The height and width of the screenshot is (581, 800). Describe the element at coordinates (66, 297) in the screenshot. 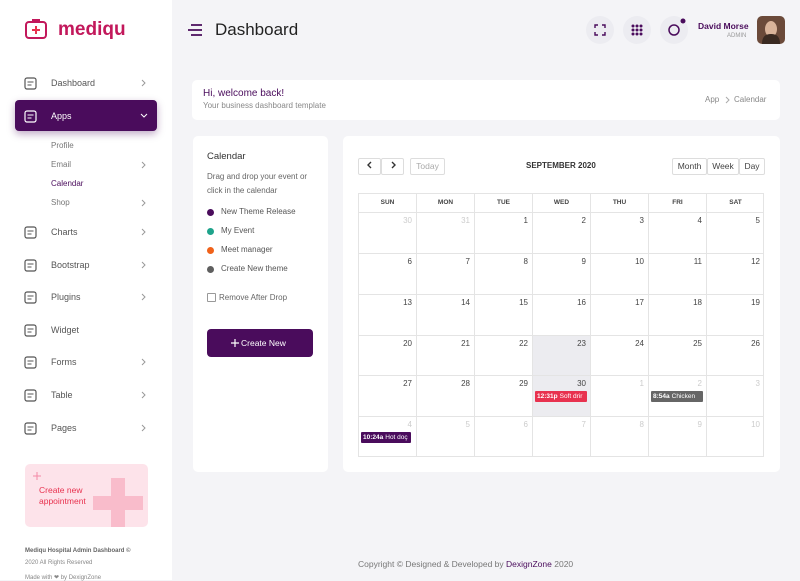

I see `nav-item: Plugins` at that location.